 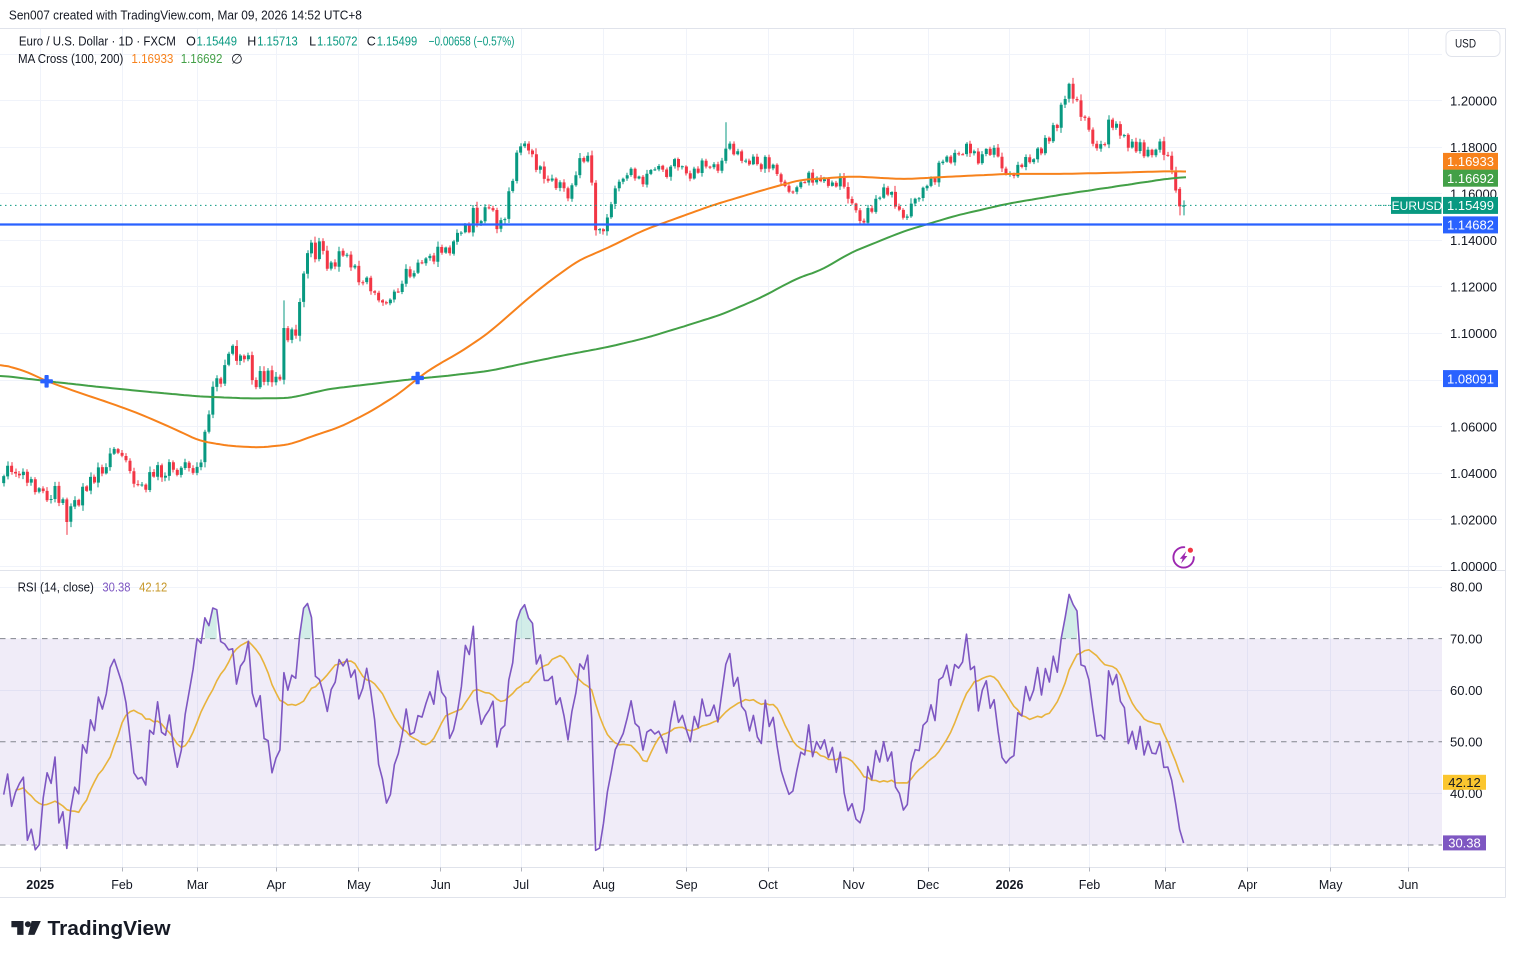 I want to click on svg-text: MA Cross (100, 200), so click(x=70, y=59).